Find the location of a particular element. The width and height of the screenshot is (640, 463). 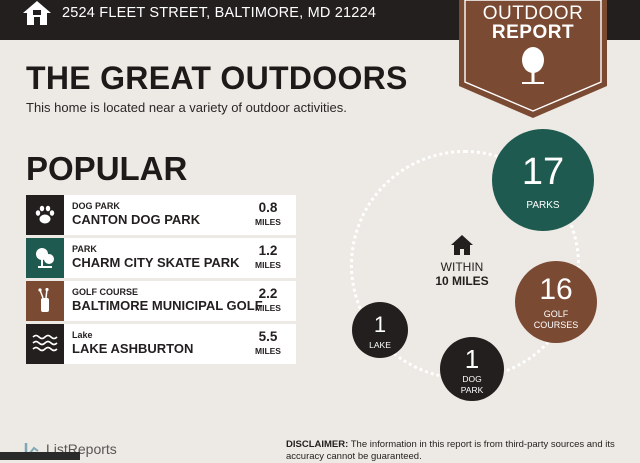

golf-courses-label: GOLF COURSES is located at coordinates (556, 319).